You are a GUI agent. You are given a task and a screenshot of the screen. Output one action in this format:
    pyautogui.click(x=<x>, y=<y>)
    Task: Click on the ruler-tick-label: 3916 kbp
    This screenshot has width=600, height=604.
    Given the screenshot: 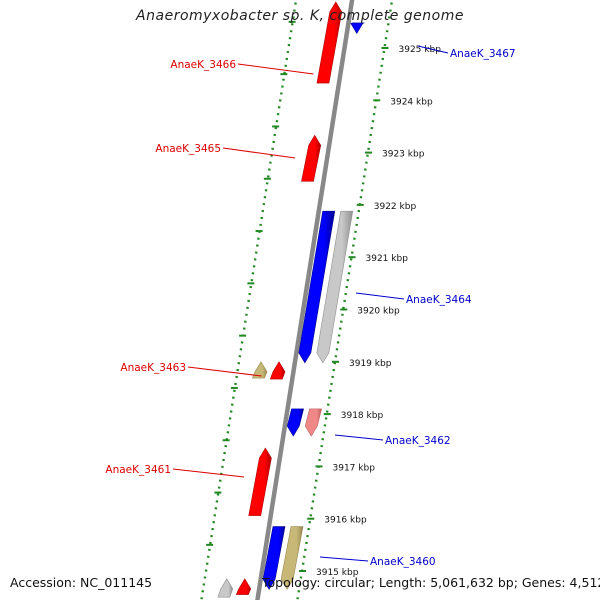 What is the action you would take?
    pyautogui.click(x=345, y=521)
    